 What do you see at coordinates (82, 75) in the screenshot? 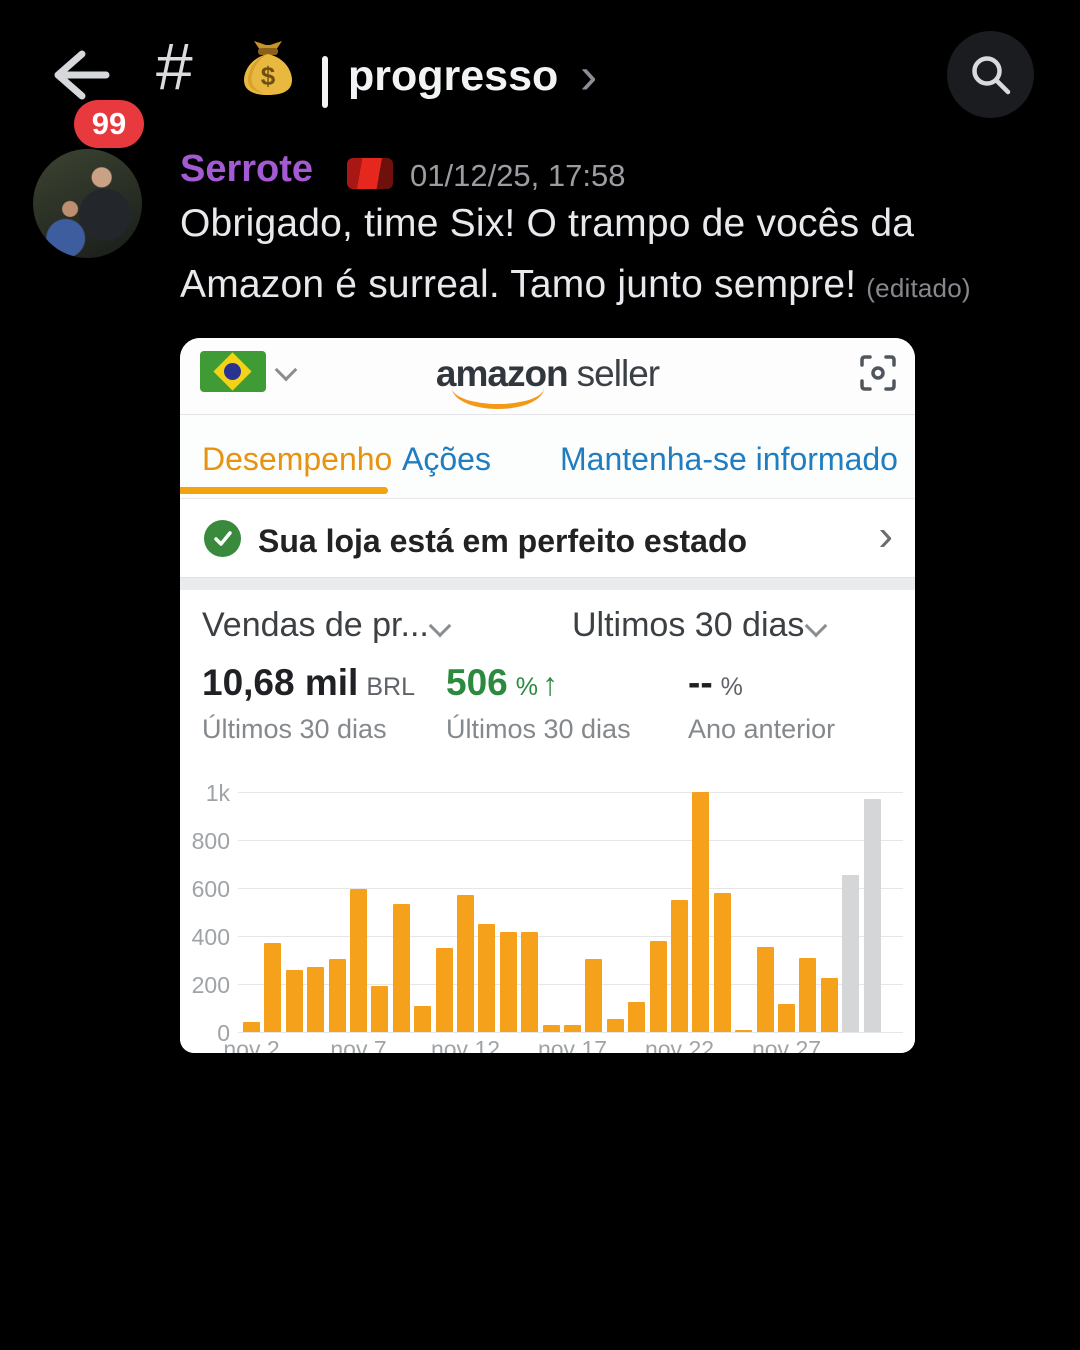
I see `back-arrow-icon` at bounding box center [82, 75].